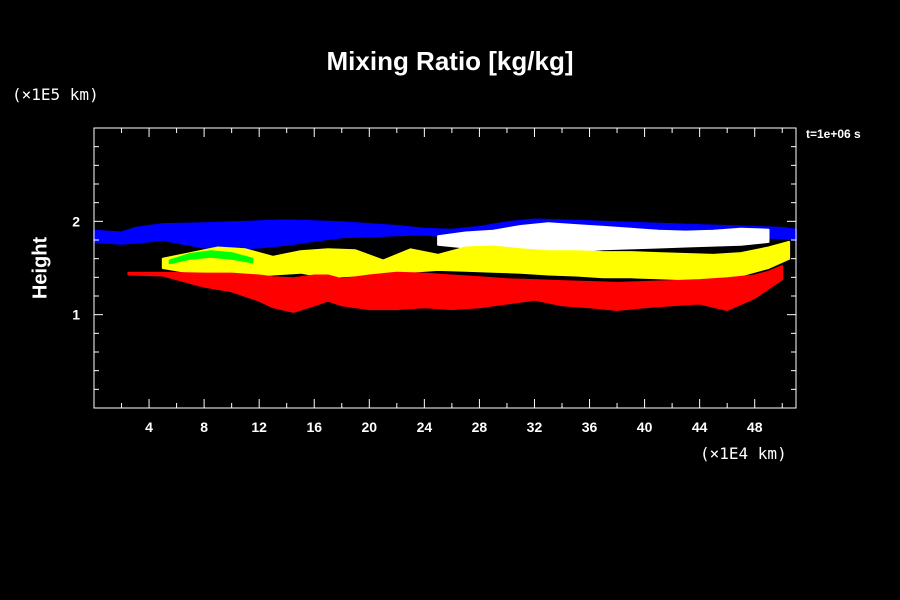 Image resolution: width=900 pixels, height=600 pixels. What do you see at coordinates (590, 427) in the screenshot?
I see `x-tick-label: 36` at bounding box center [590, 427].